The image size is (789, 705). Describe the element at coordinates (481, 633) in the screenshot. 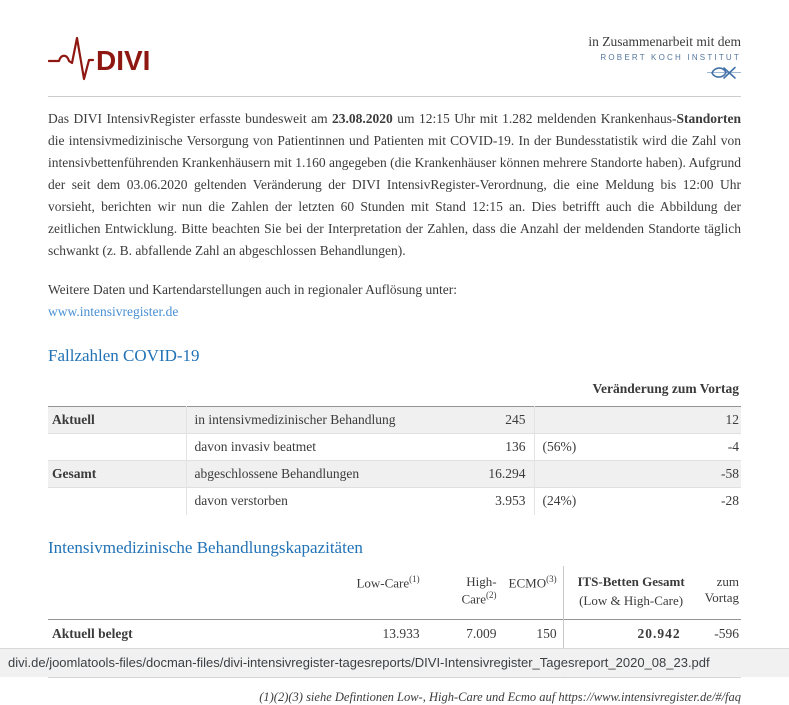

I see `row-high-care: 7.009` at that location.